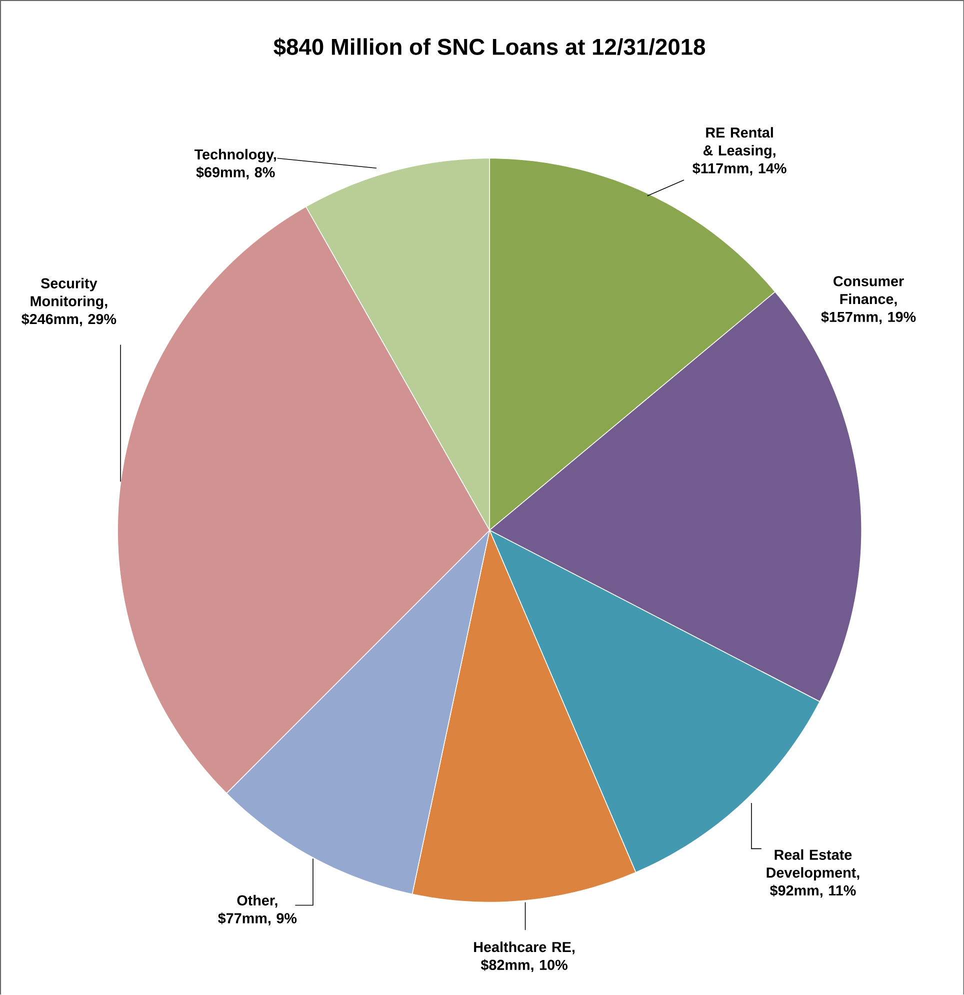 Image resolution: width=964 pixels, height=995 pixels. Describe the element at coordinates (739, 151) in the screenshot. I see `slice-label: RE Rental & Leasing, $117mm, 14%` at that location.